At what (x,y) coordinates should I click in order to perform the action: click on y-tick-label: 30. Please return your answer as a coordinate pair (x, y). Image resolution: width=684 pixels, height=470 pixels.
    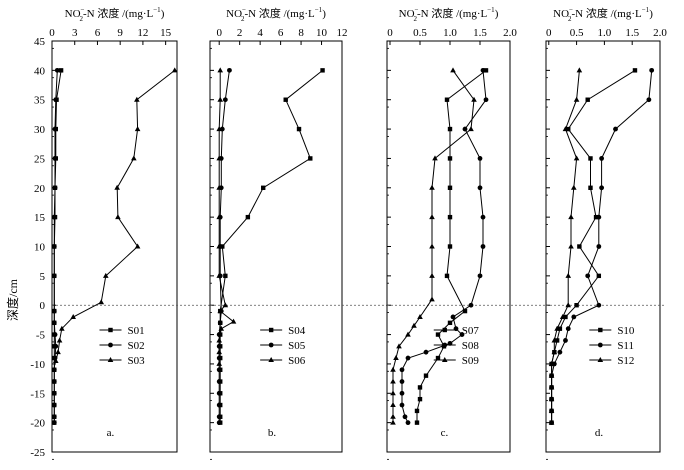
    Looking at the image, I should click on (40, 130).